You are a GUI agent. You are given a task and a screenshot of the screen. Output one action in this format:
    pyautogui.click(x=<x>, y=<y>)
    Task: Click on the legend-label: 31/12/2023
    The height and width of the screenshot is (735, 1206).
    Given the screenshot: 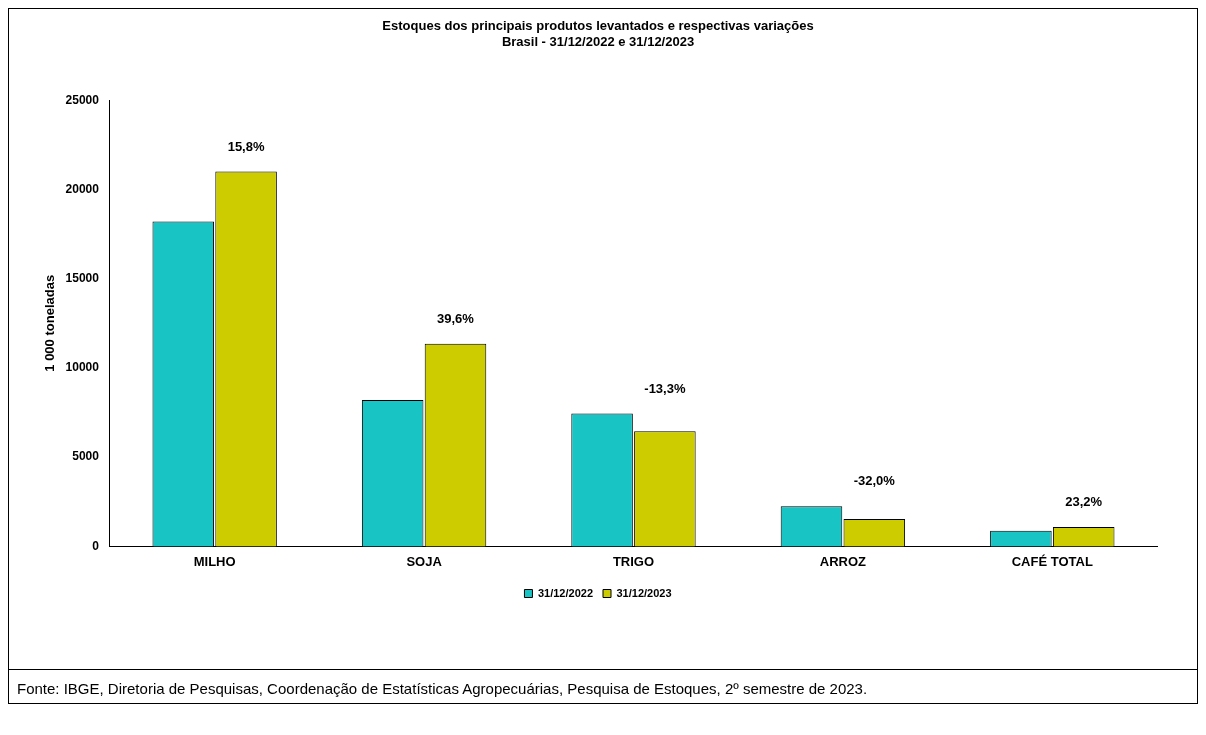 What is the action you would take?
    pyautogui.click(x=644, y=592)
    